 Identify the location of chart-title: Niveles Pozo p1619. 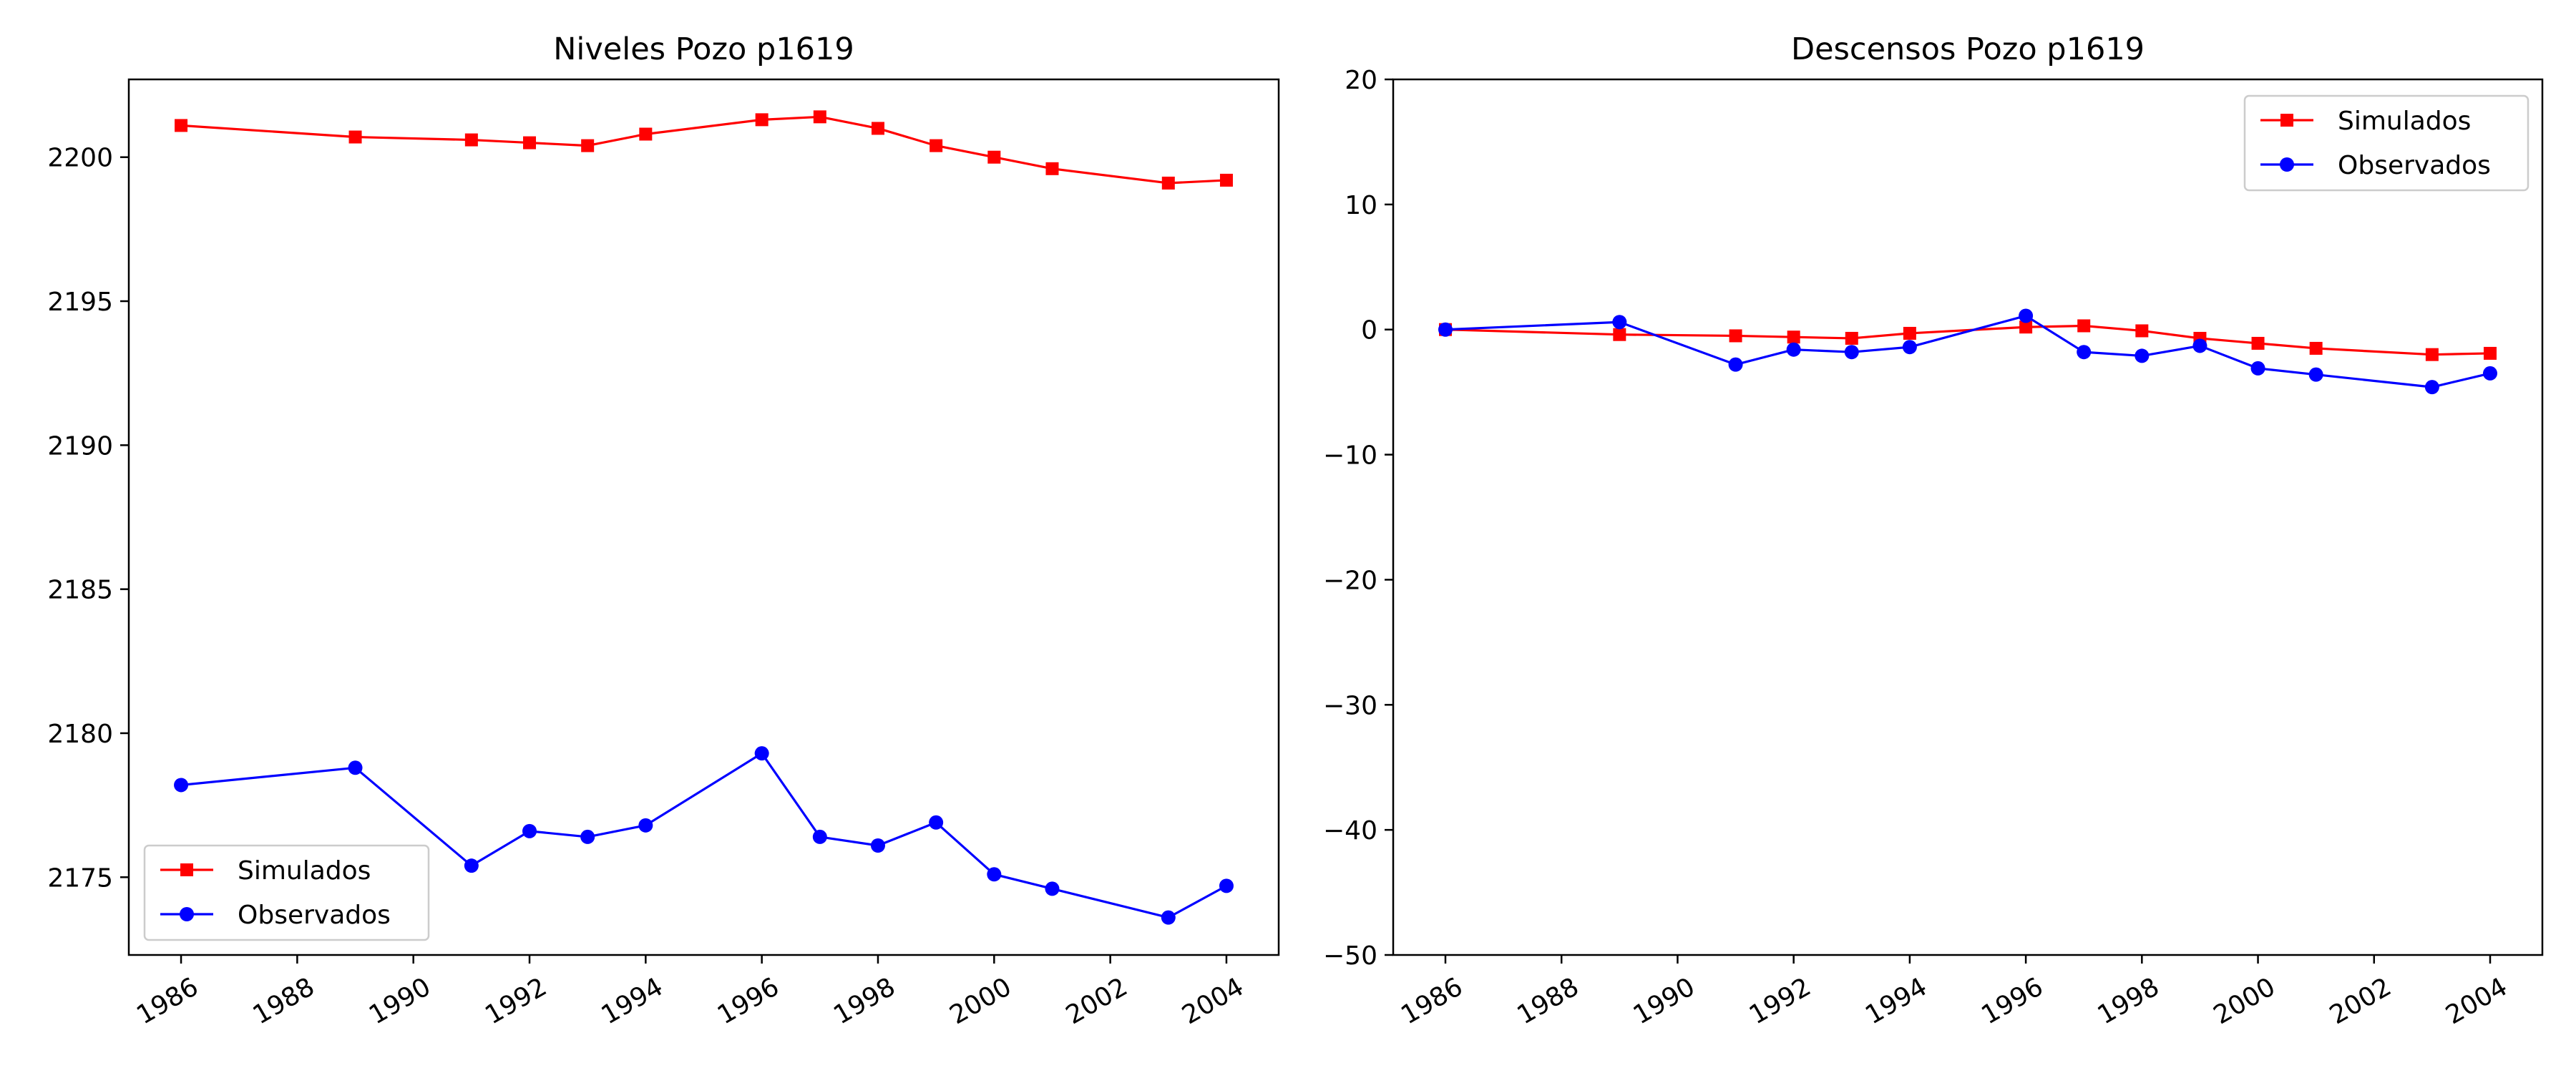
(703, 49).